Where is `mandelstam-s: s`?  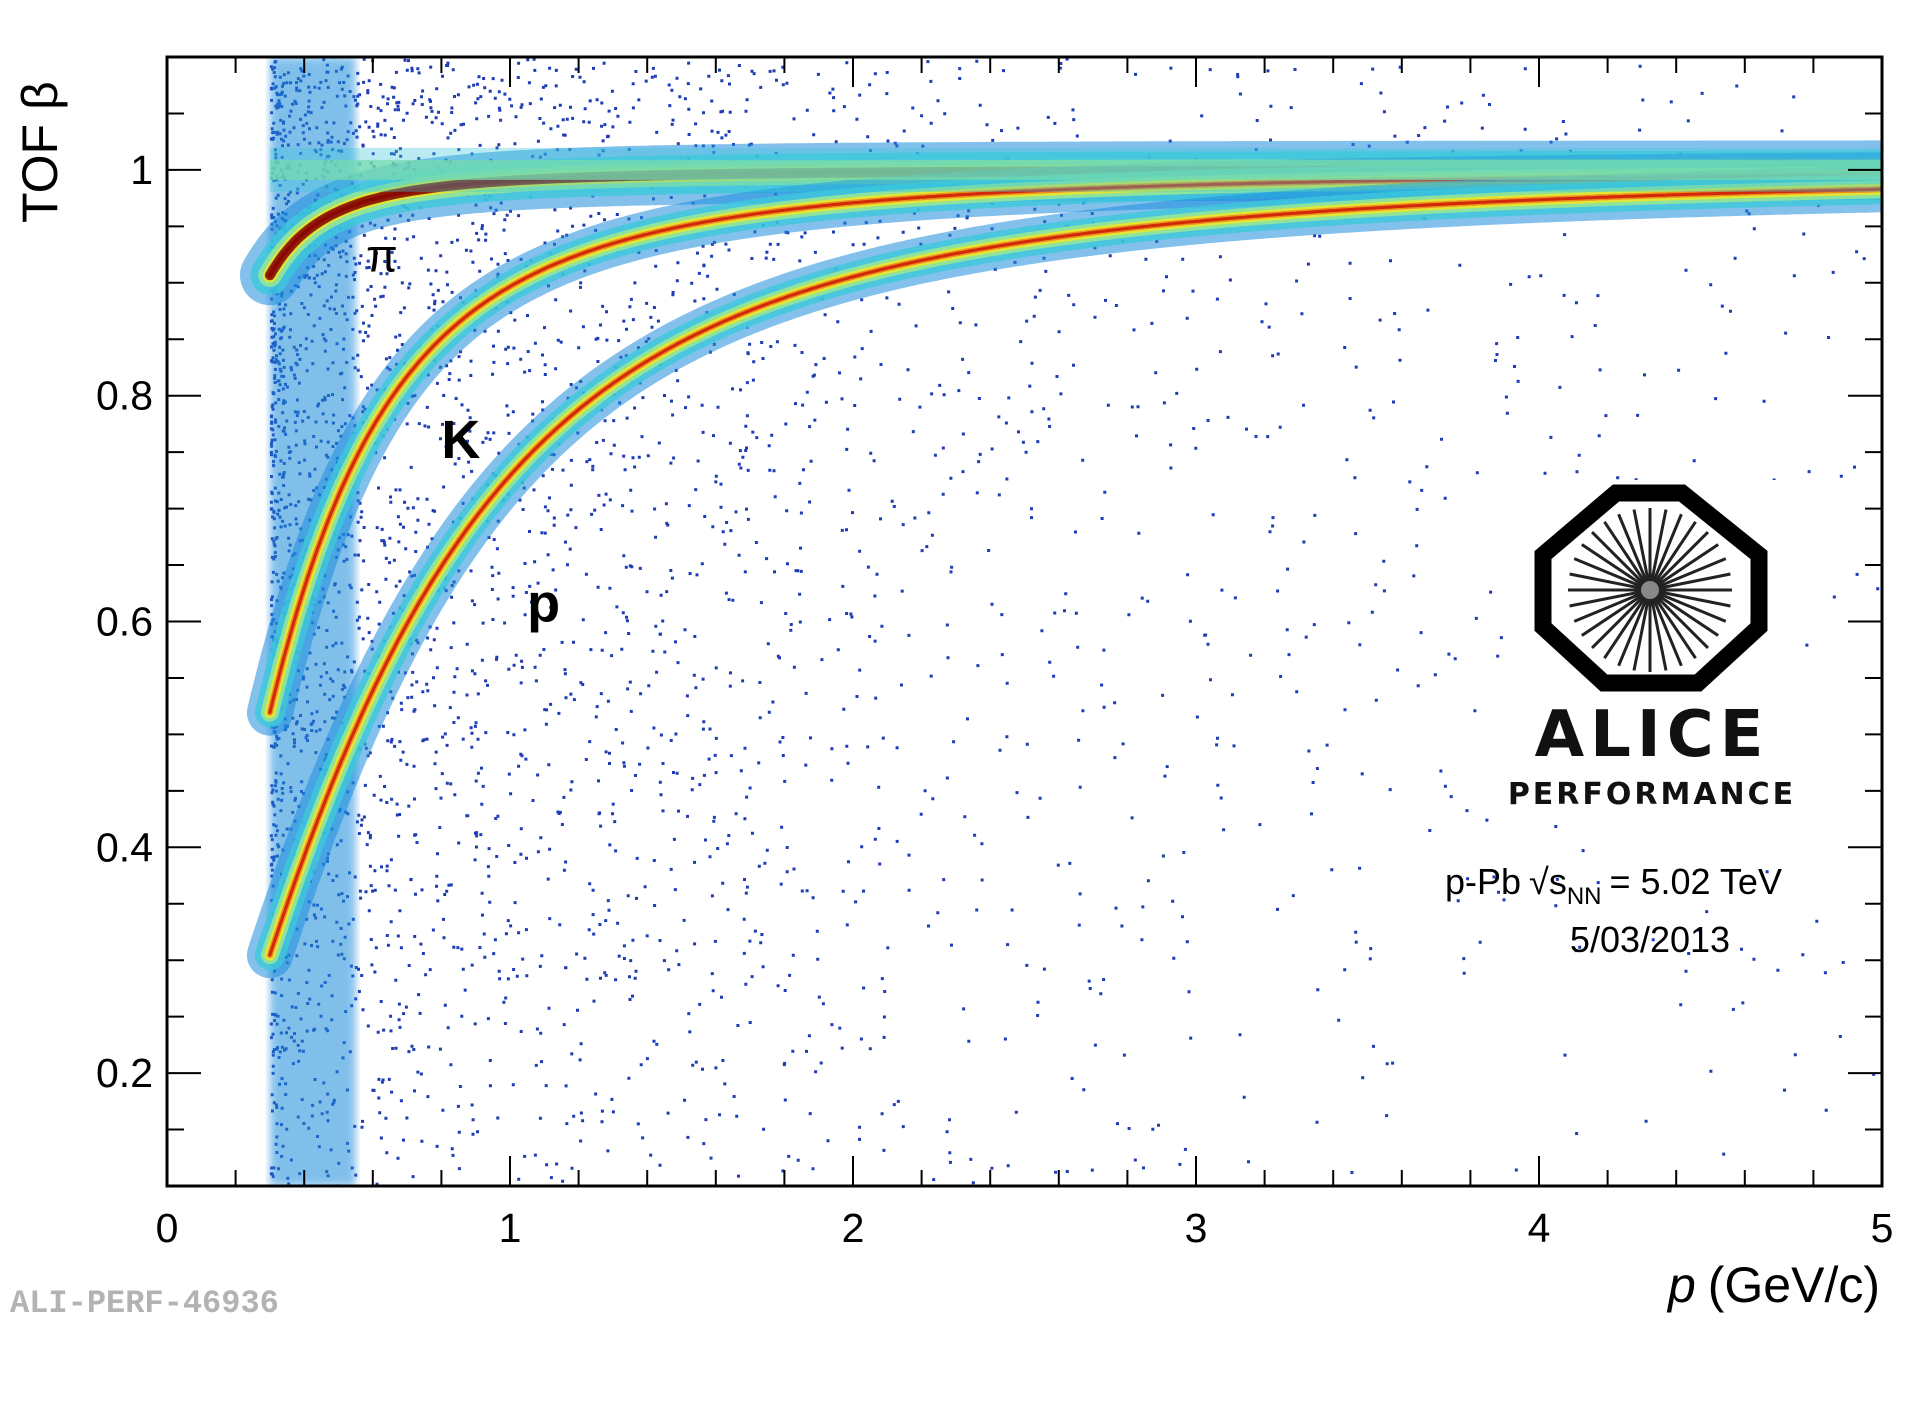
mandelstam-s: s is located at coordinates (1558, 881).